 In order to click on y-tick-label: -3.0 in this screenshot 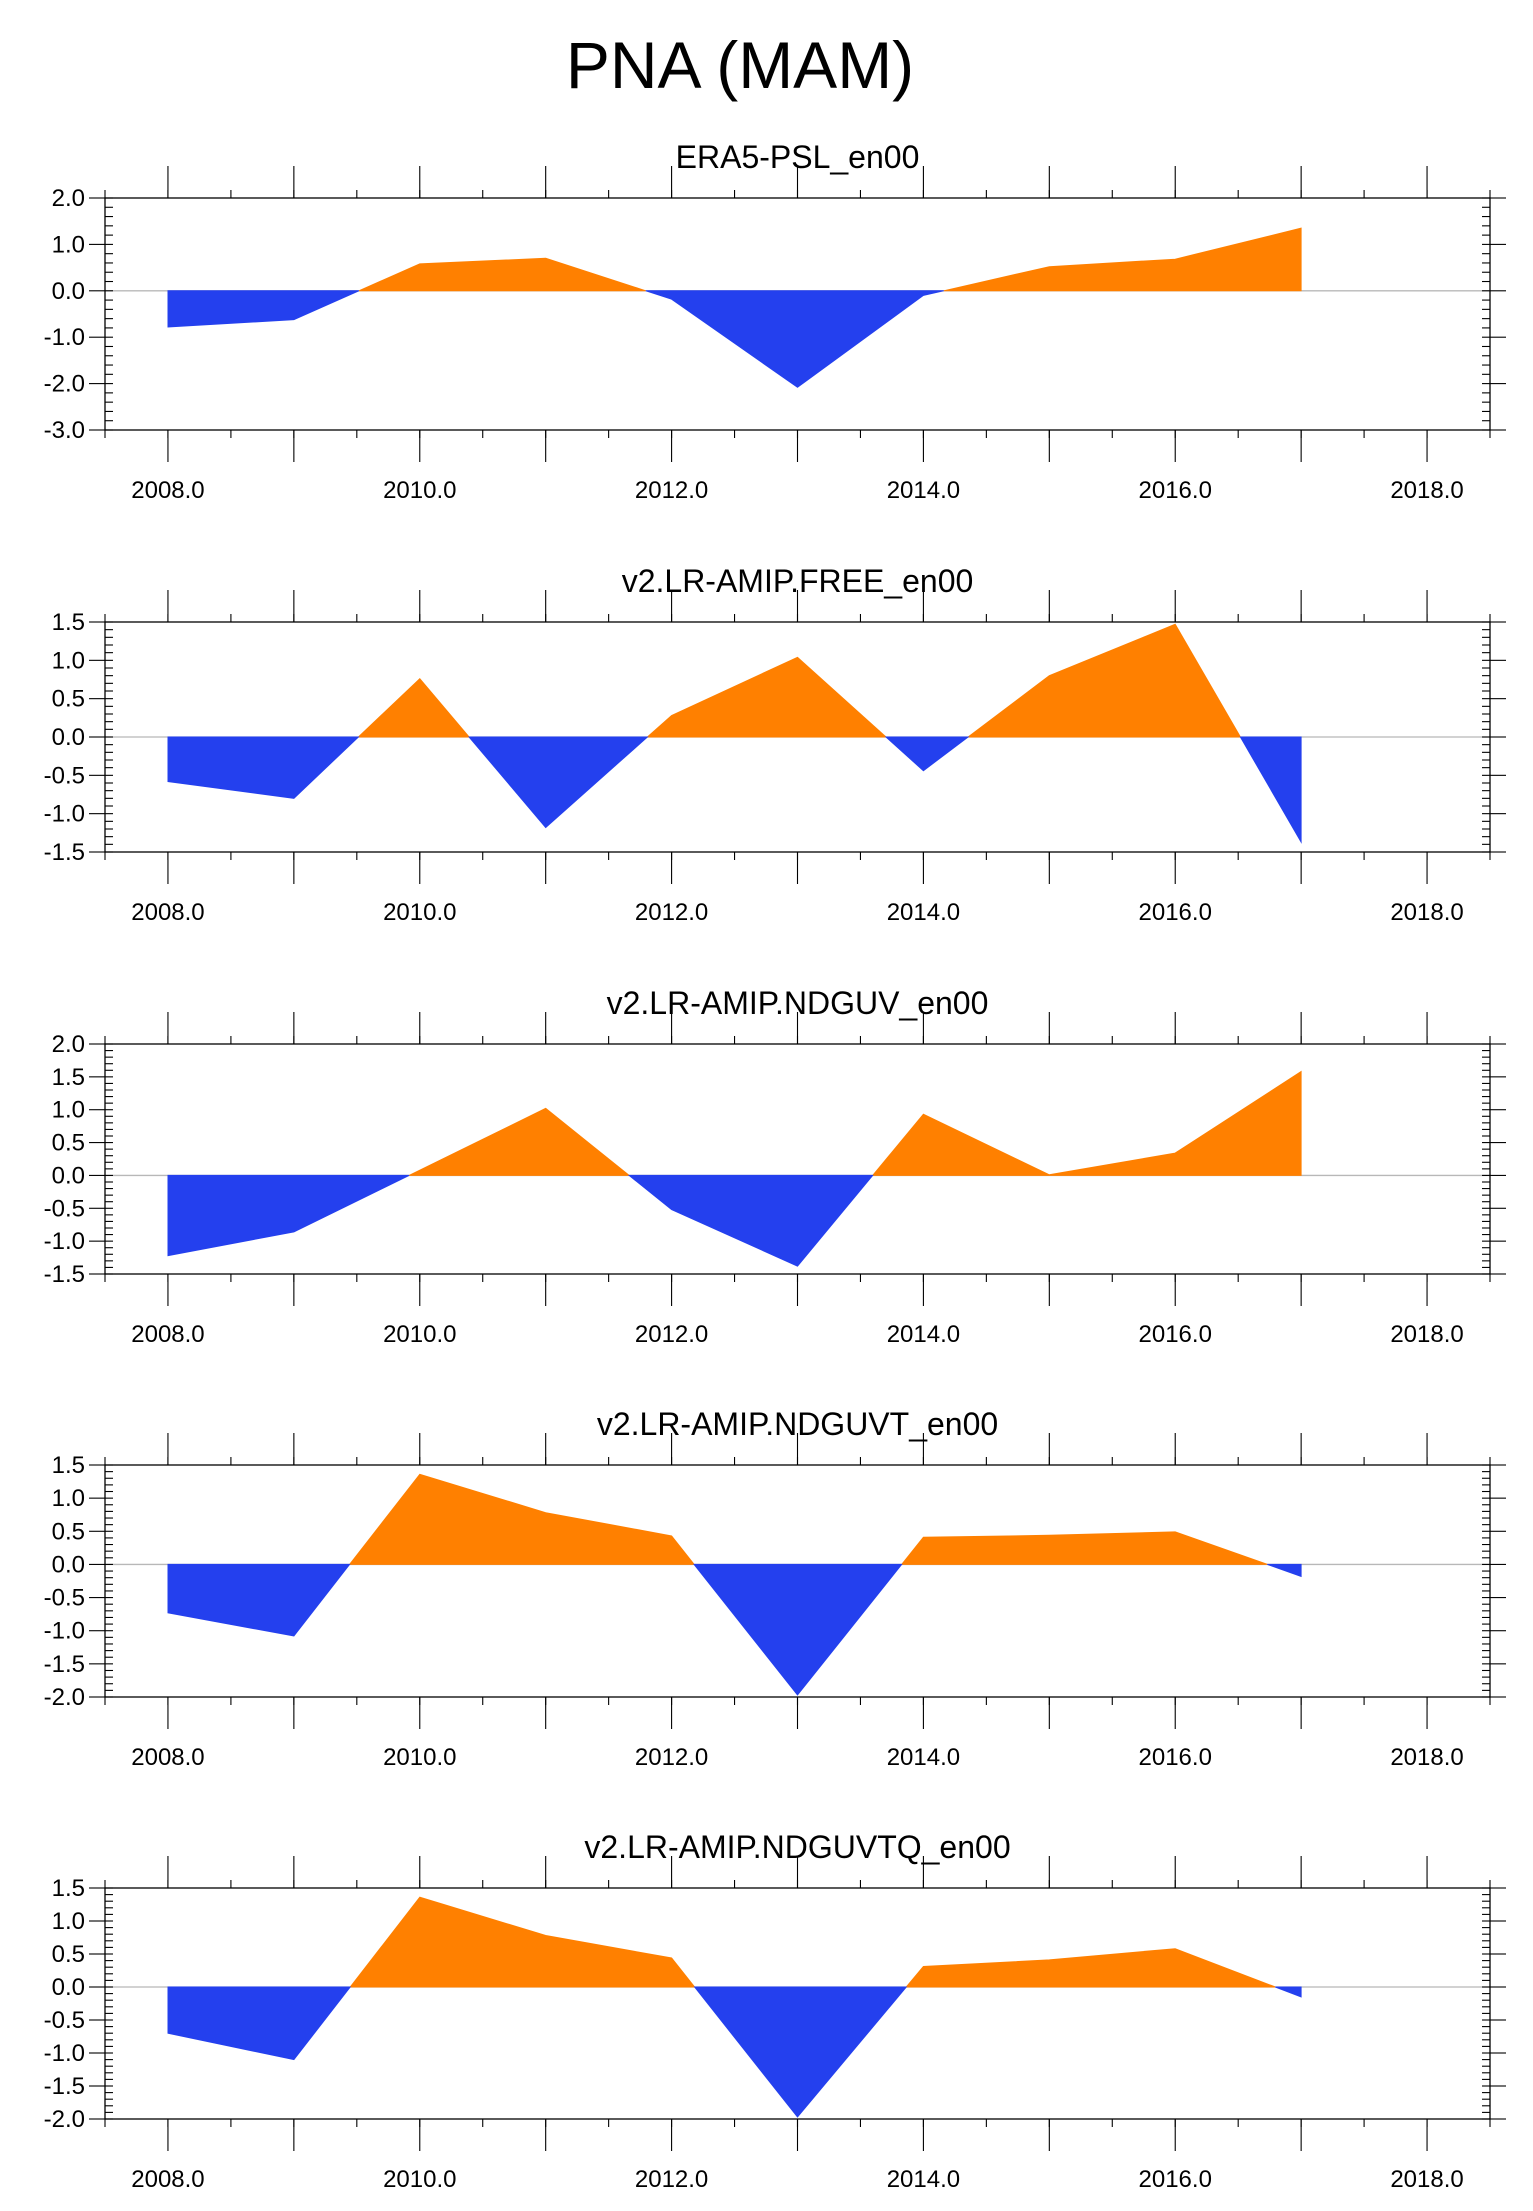, I will do `click(64, 430)`.